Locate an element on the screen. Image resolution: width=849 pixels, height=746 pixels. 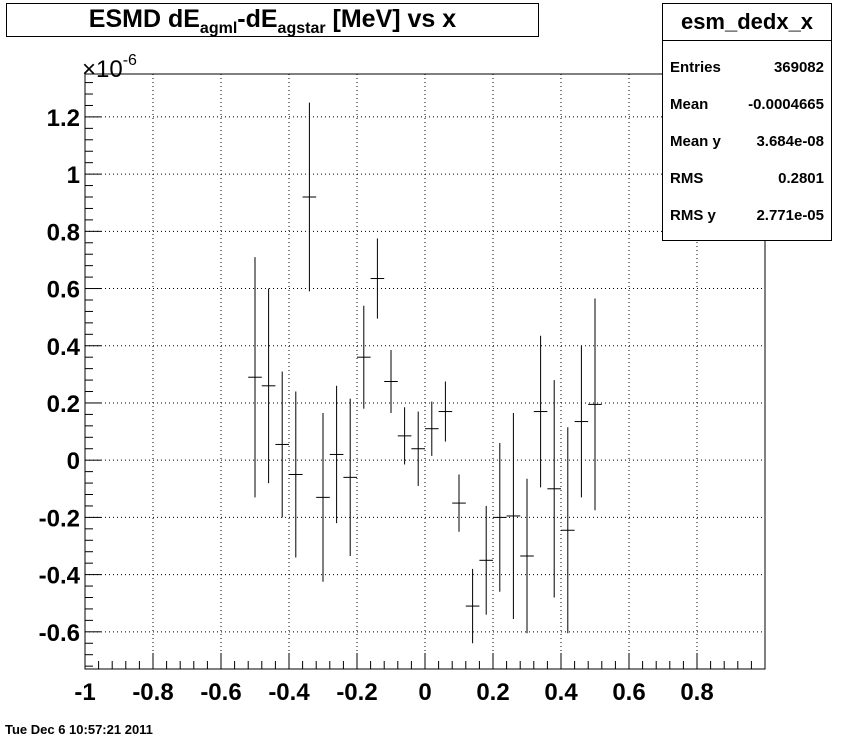
title-part-2: -dE is located at coordinates (257, 19).